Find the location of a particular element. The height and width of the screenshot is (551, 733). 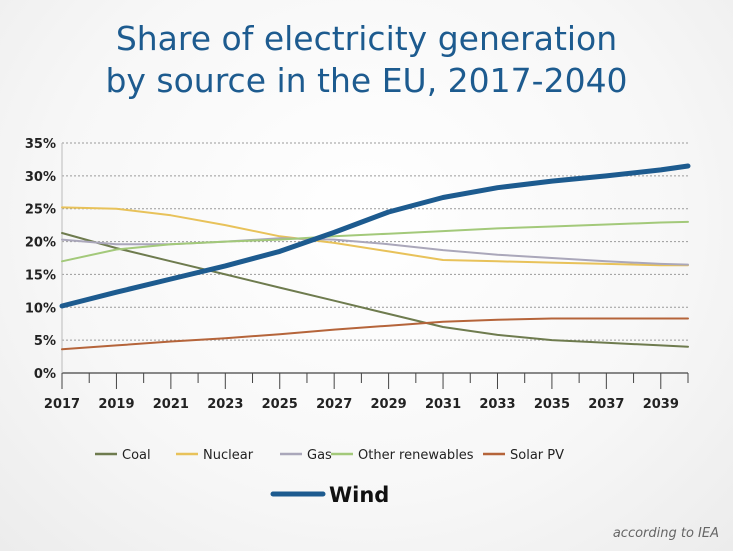

x-tick-label: 2023 is located at coordinates (225, 404).